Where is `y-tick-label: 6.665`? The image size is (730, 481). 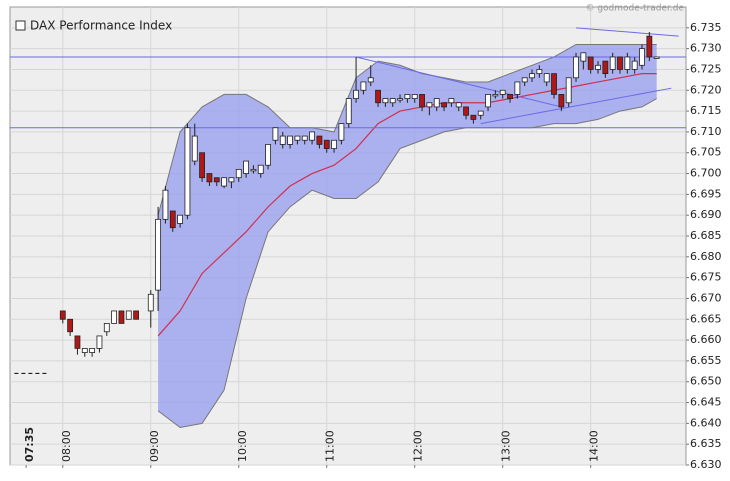 y-tick-label: 6.665 is located at coordinates (706, 318).